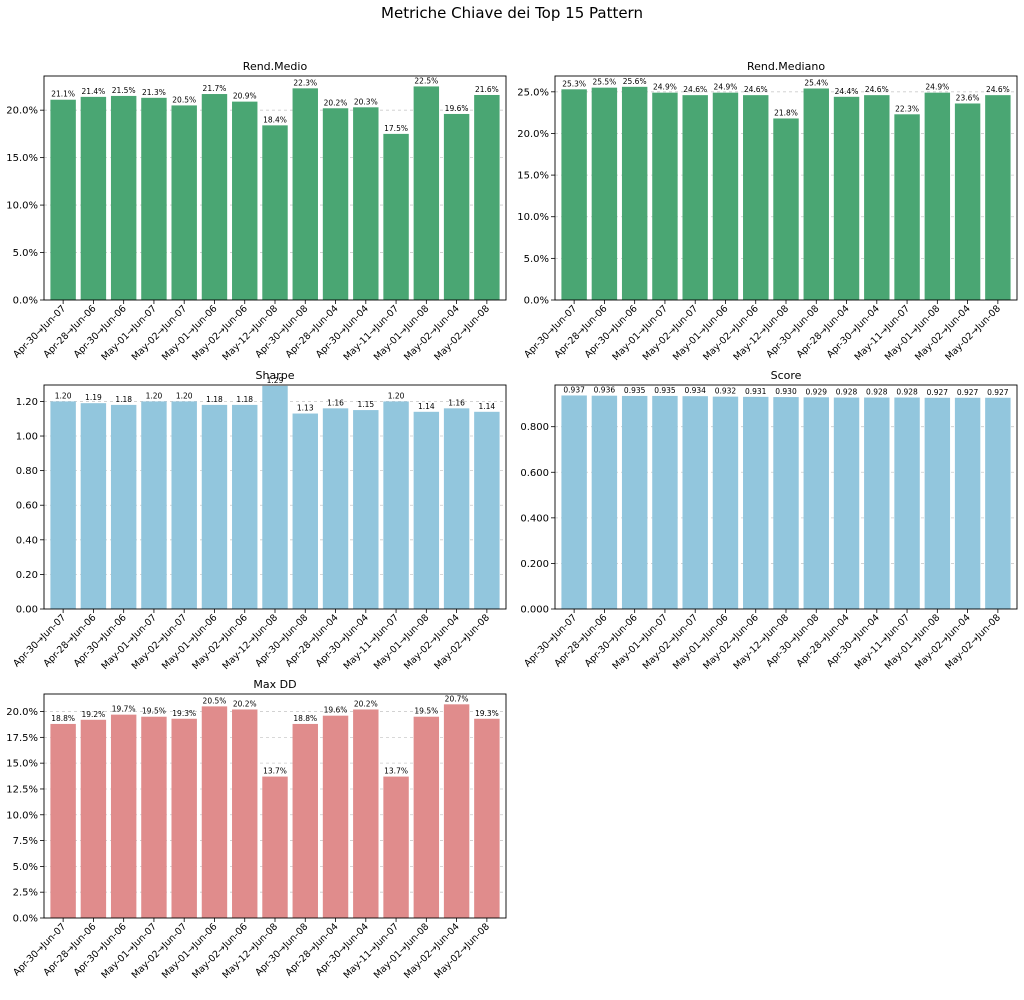 This screenshot has height=1000, width=1024. Describe the element at coordinates (695, 89) in the screenshot. I see `bar-value-label: 24.6%` at that location.